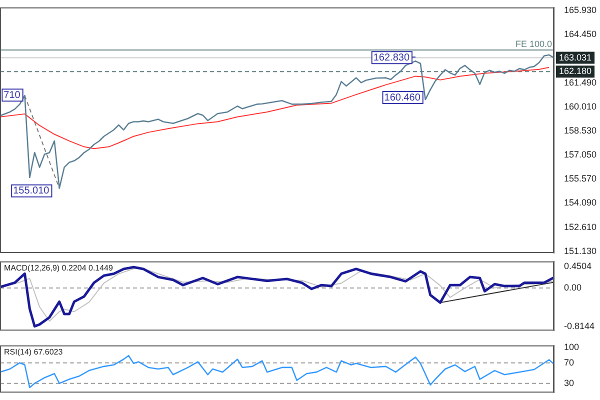  I want to click on y-tick-label: 0.00, so click(573, 287).